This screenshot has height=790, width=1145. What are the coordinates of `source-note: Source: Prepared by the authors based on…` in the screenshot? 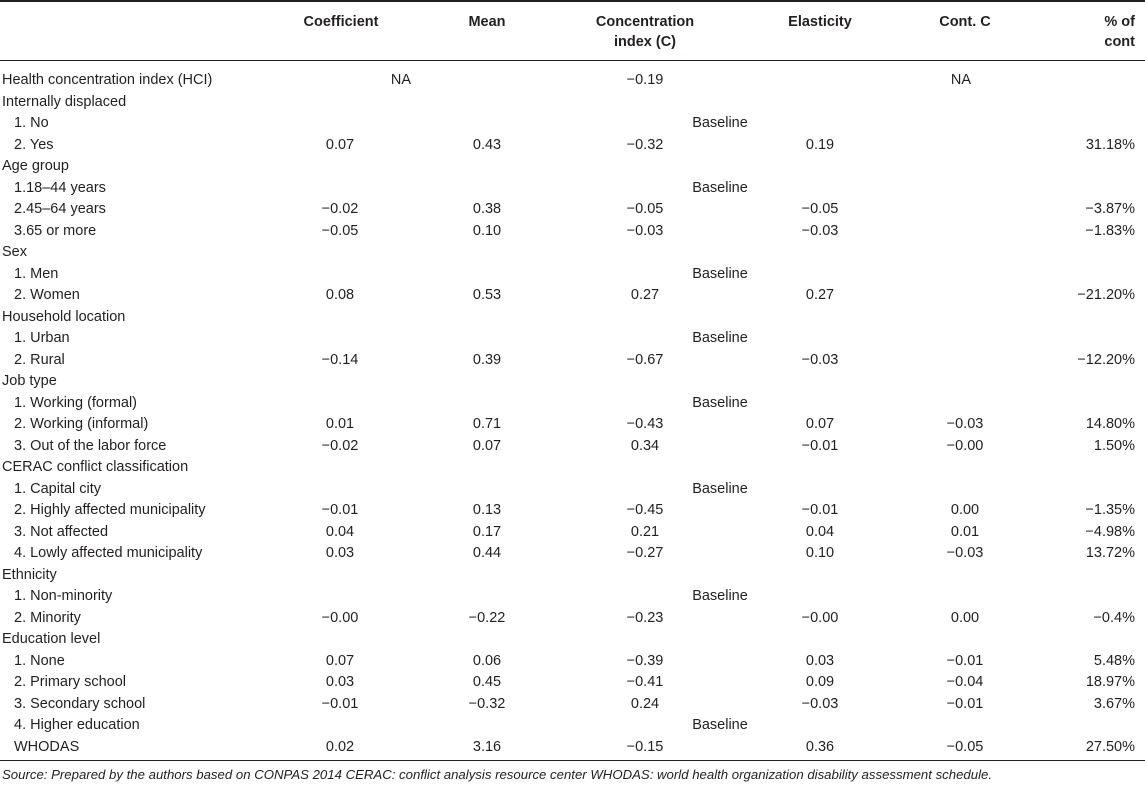 It's located at (497, 774).